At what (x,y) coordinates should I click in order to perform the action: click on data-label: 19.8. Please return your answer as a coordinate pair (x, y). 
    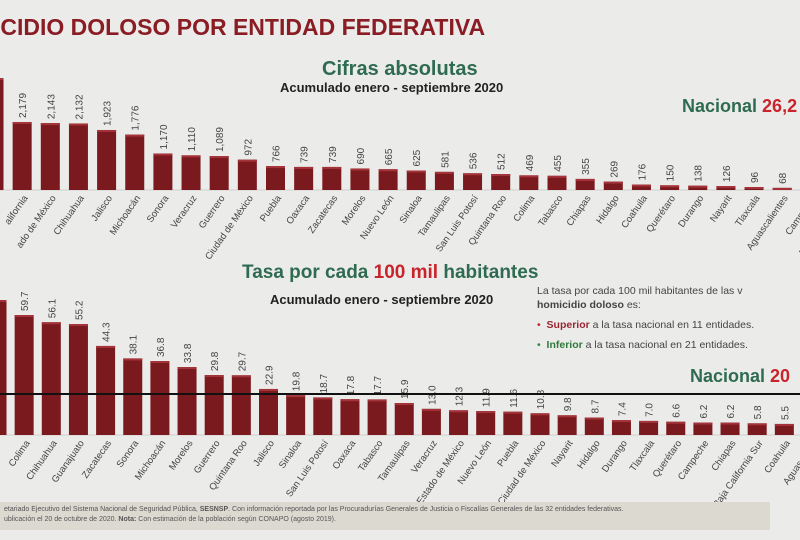
    Looking at the image, I should click on (297, 381).